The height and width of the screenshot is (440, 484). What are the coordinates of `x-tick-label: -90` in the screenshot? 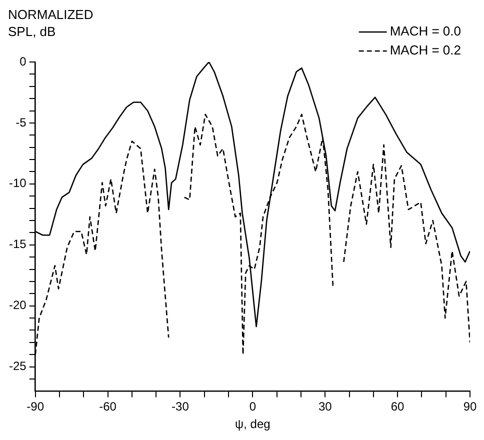 It's located at (35, 407).